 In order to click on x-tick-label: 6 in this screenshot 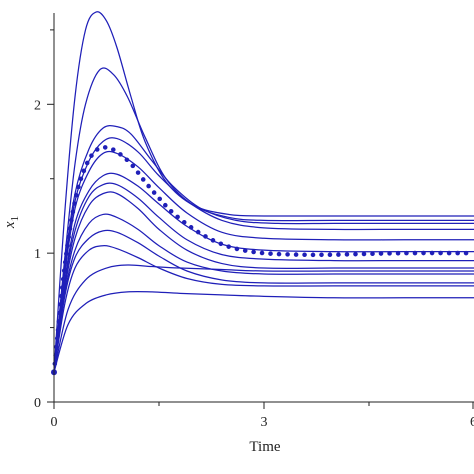, I will do `click(472, 422)`.